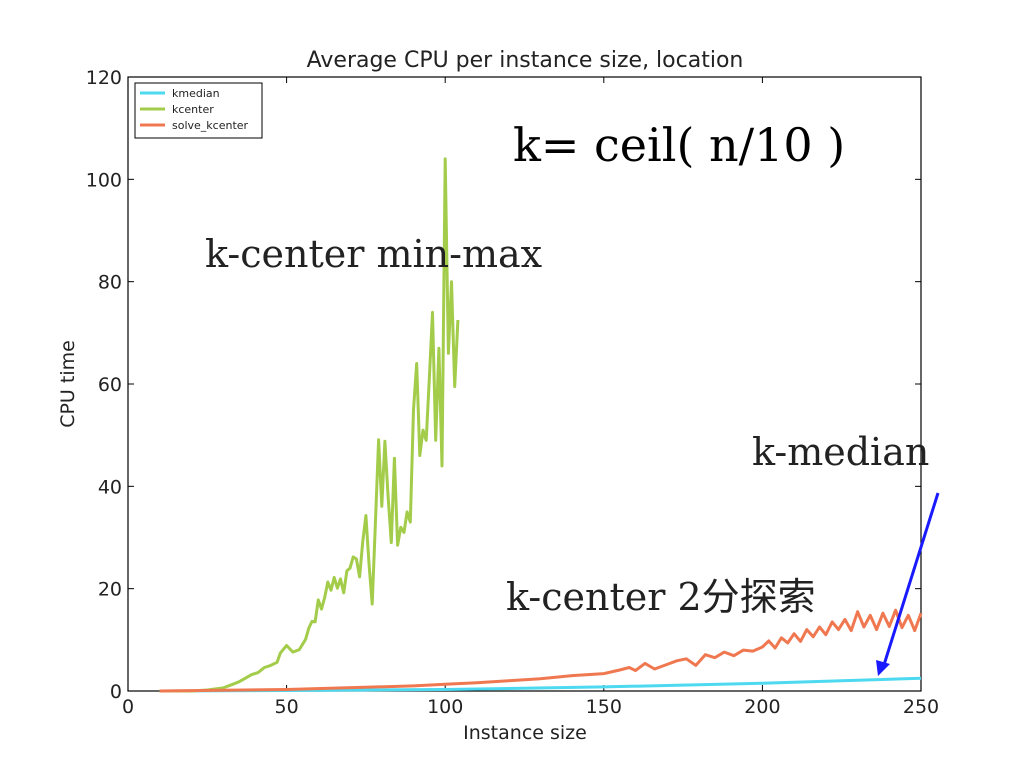  Describe the element at coordinates (883, 668) in the screenshot. I see `arrow-head` at that location.